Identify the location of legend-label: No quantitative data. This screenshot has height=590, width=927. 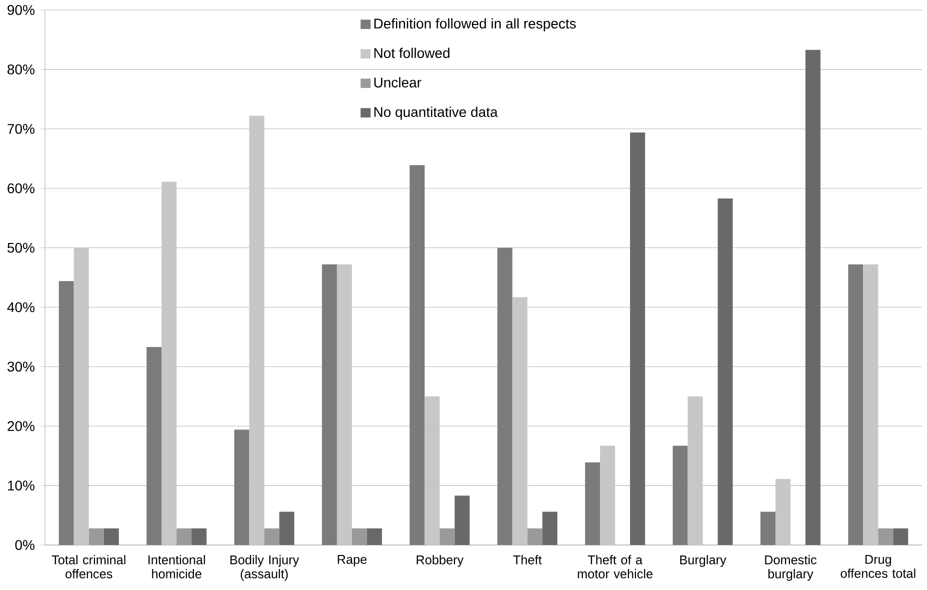
(436, 113).